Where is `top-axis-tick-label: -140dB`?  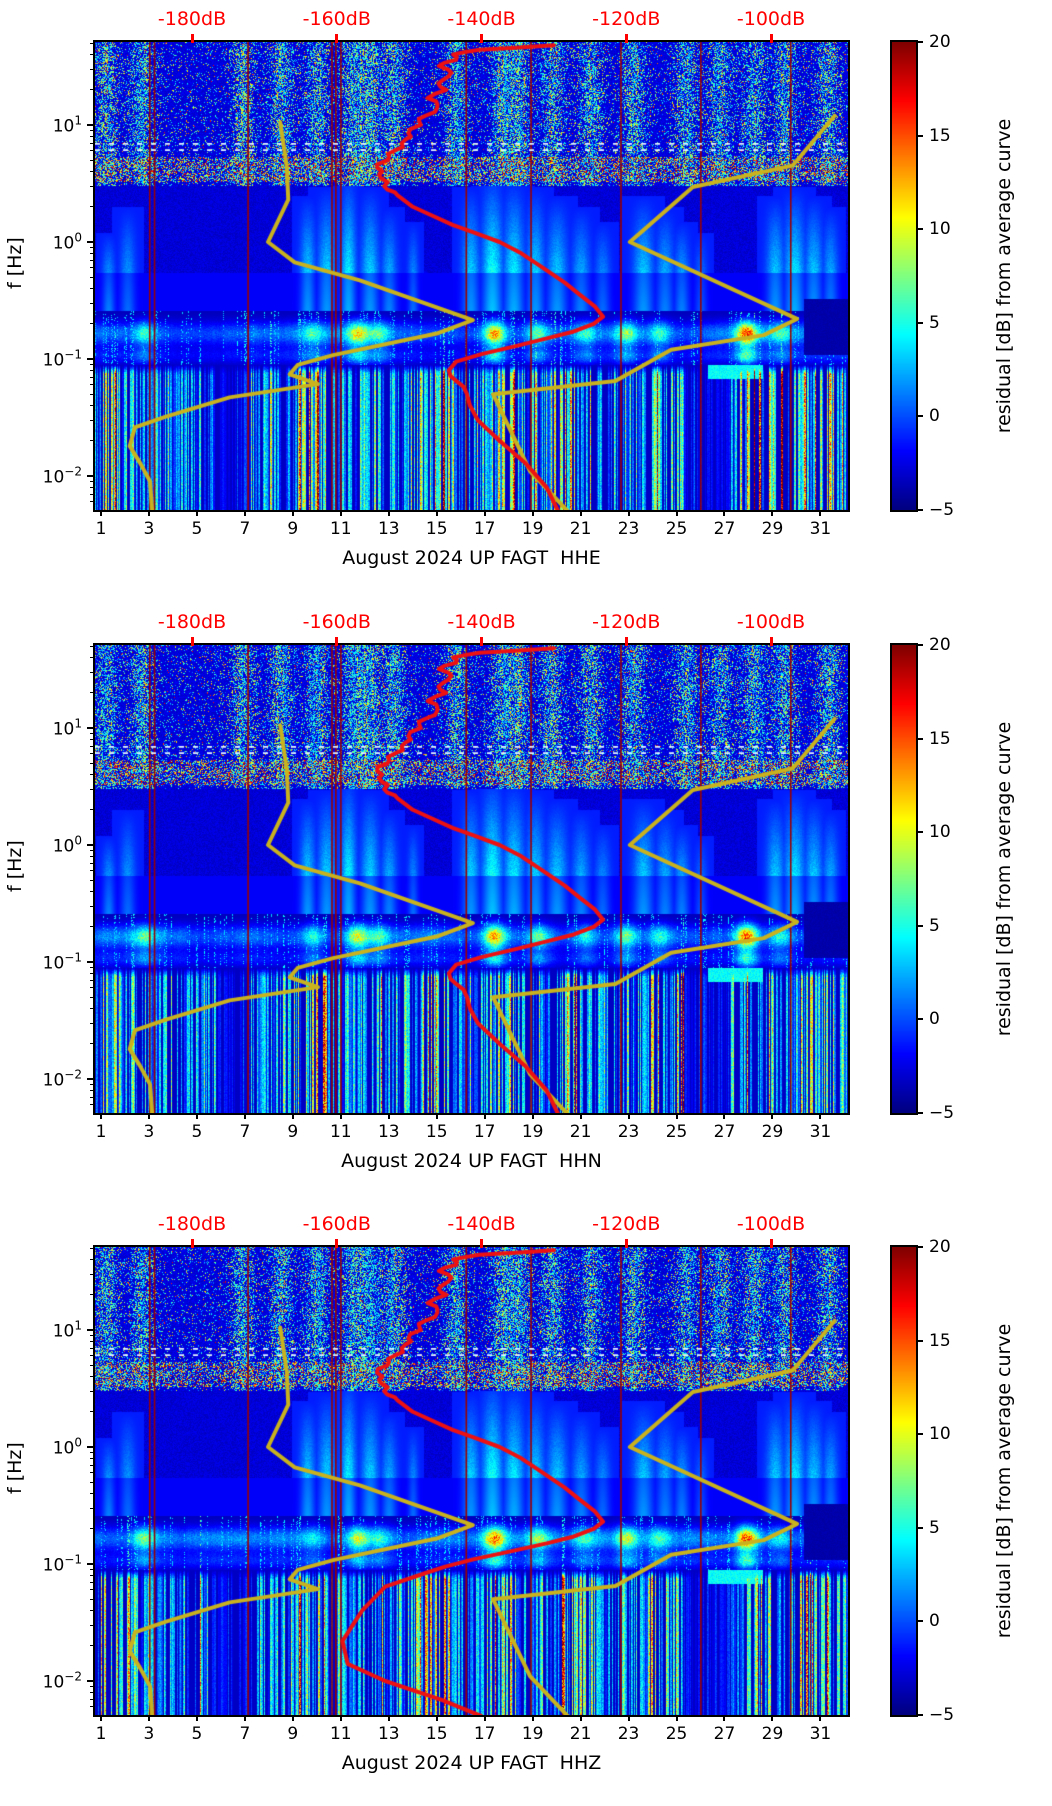 top-axis-tick-label: -140dB is located at coordinates (481, 19).